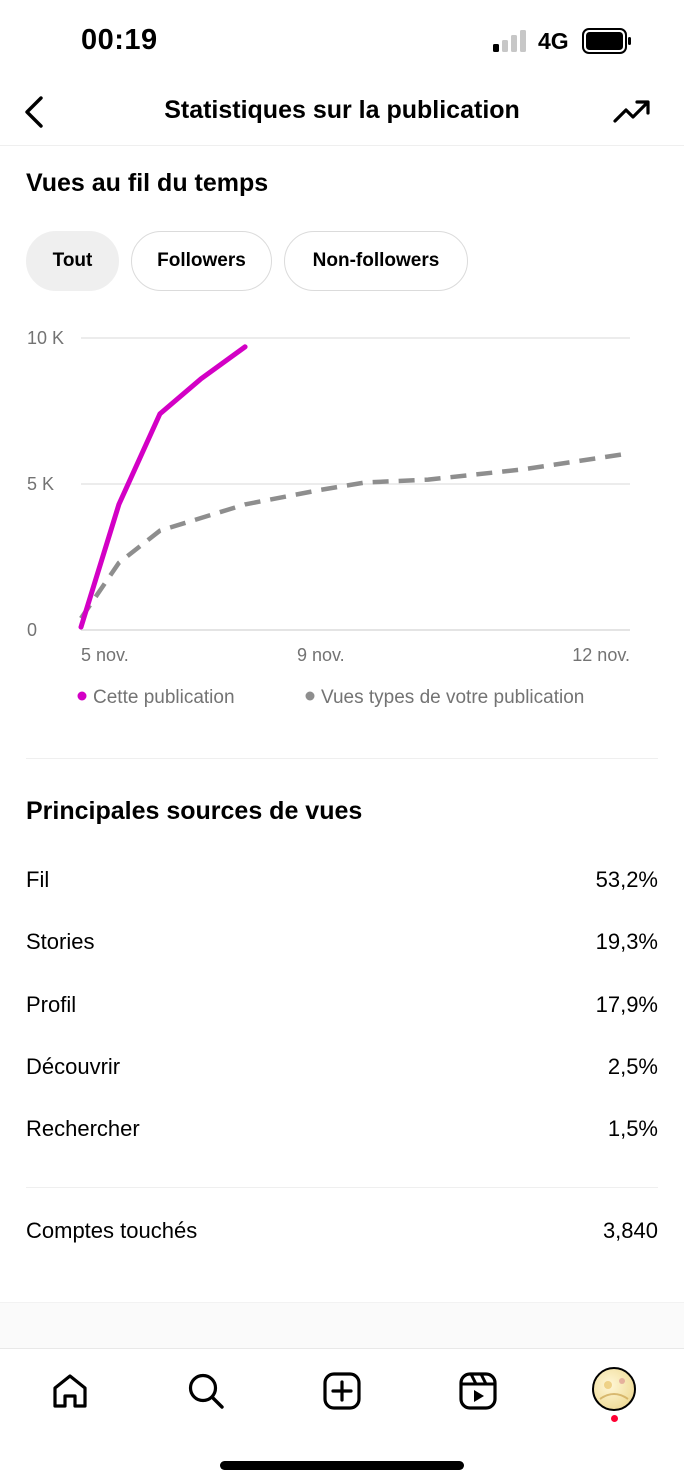  Describe the element at coordinates (342, 942) in the screenshot. I see `source-row-stories: Stories 19,3%` at that location.